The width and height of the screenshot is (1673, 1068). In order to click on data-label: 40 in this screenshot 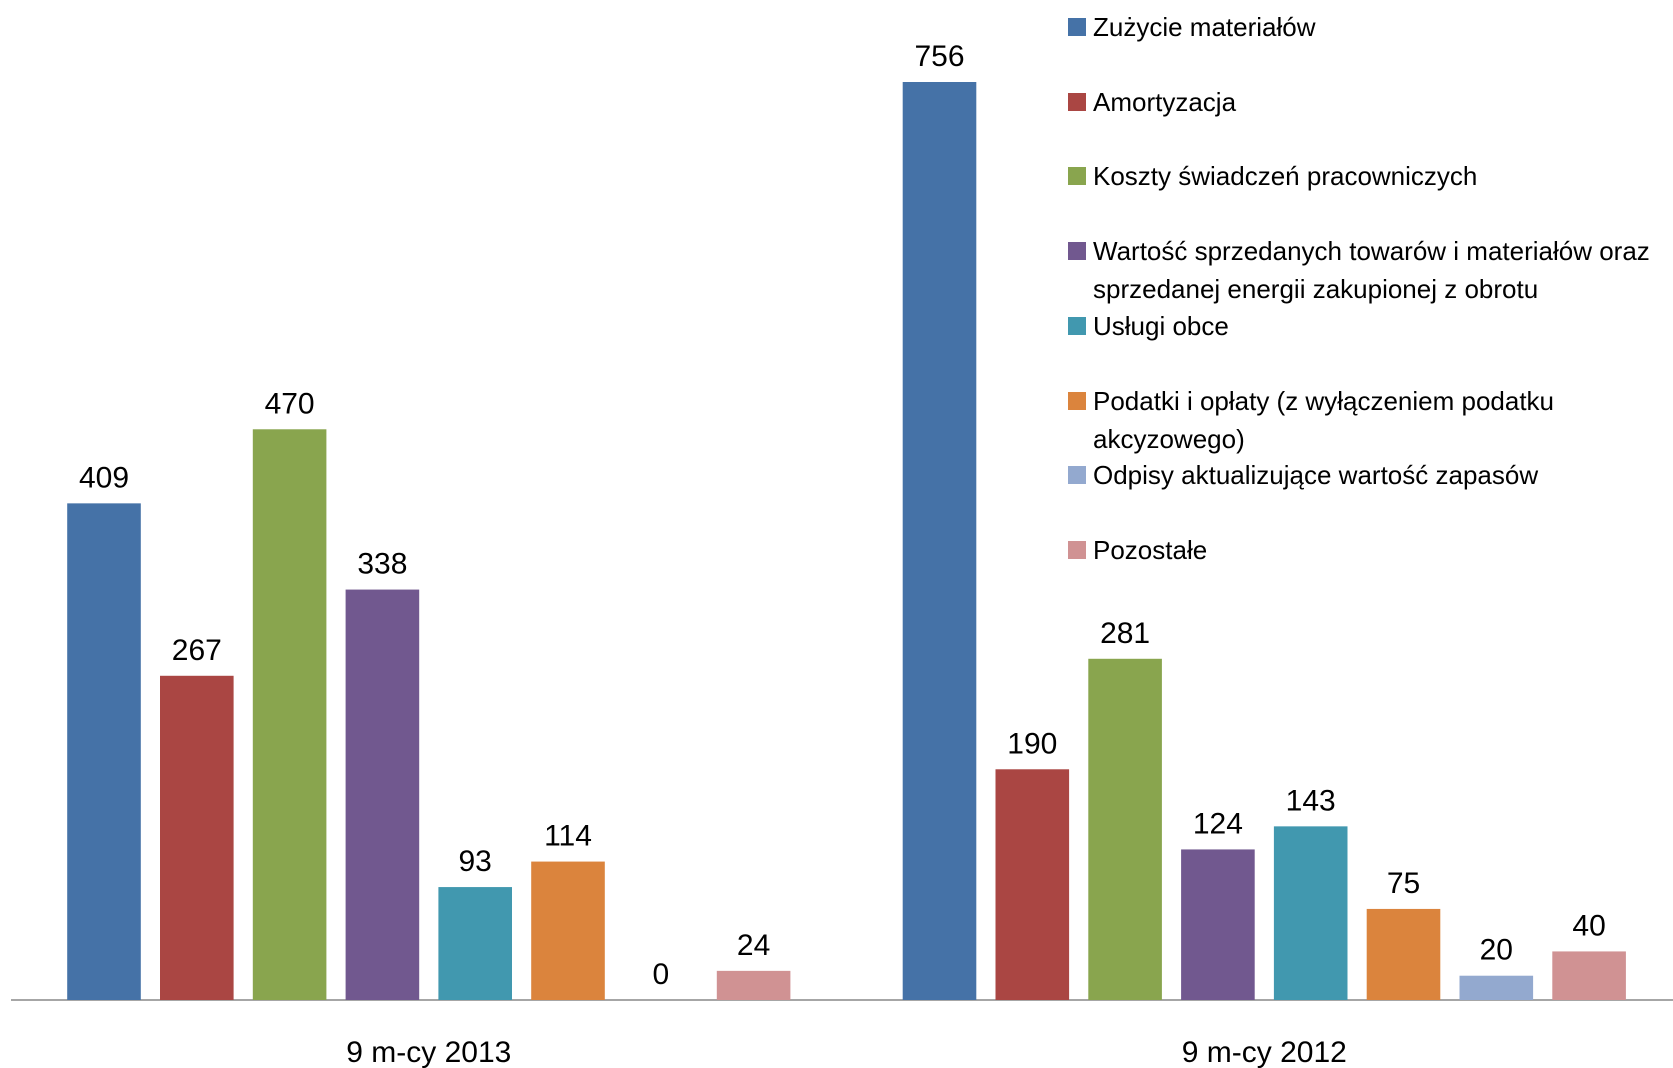, I will do `click(1588, 925)`.